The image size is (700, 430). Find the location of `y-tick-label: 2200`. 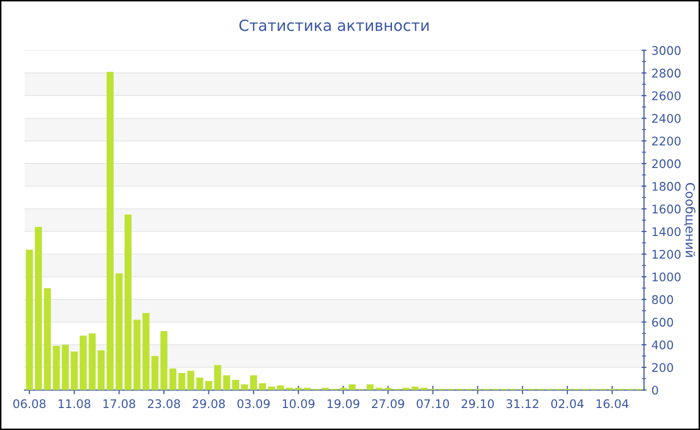

y-tick-label: 2200 is located at coordinates (666, 141).